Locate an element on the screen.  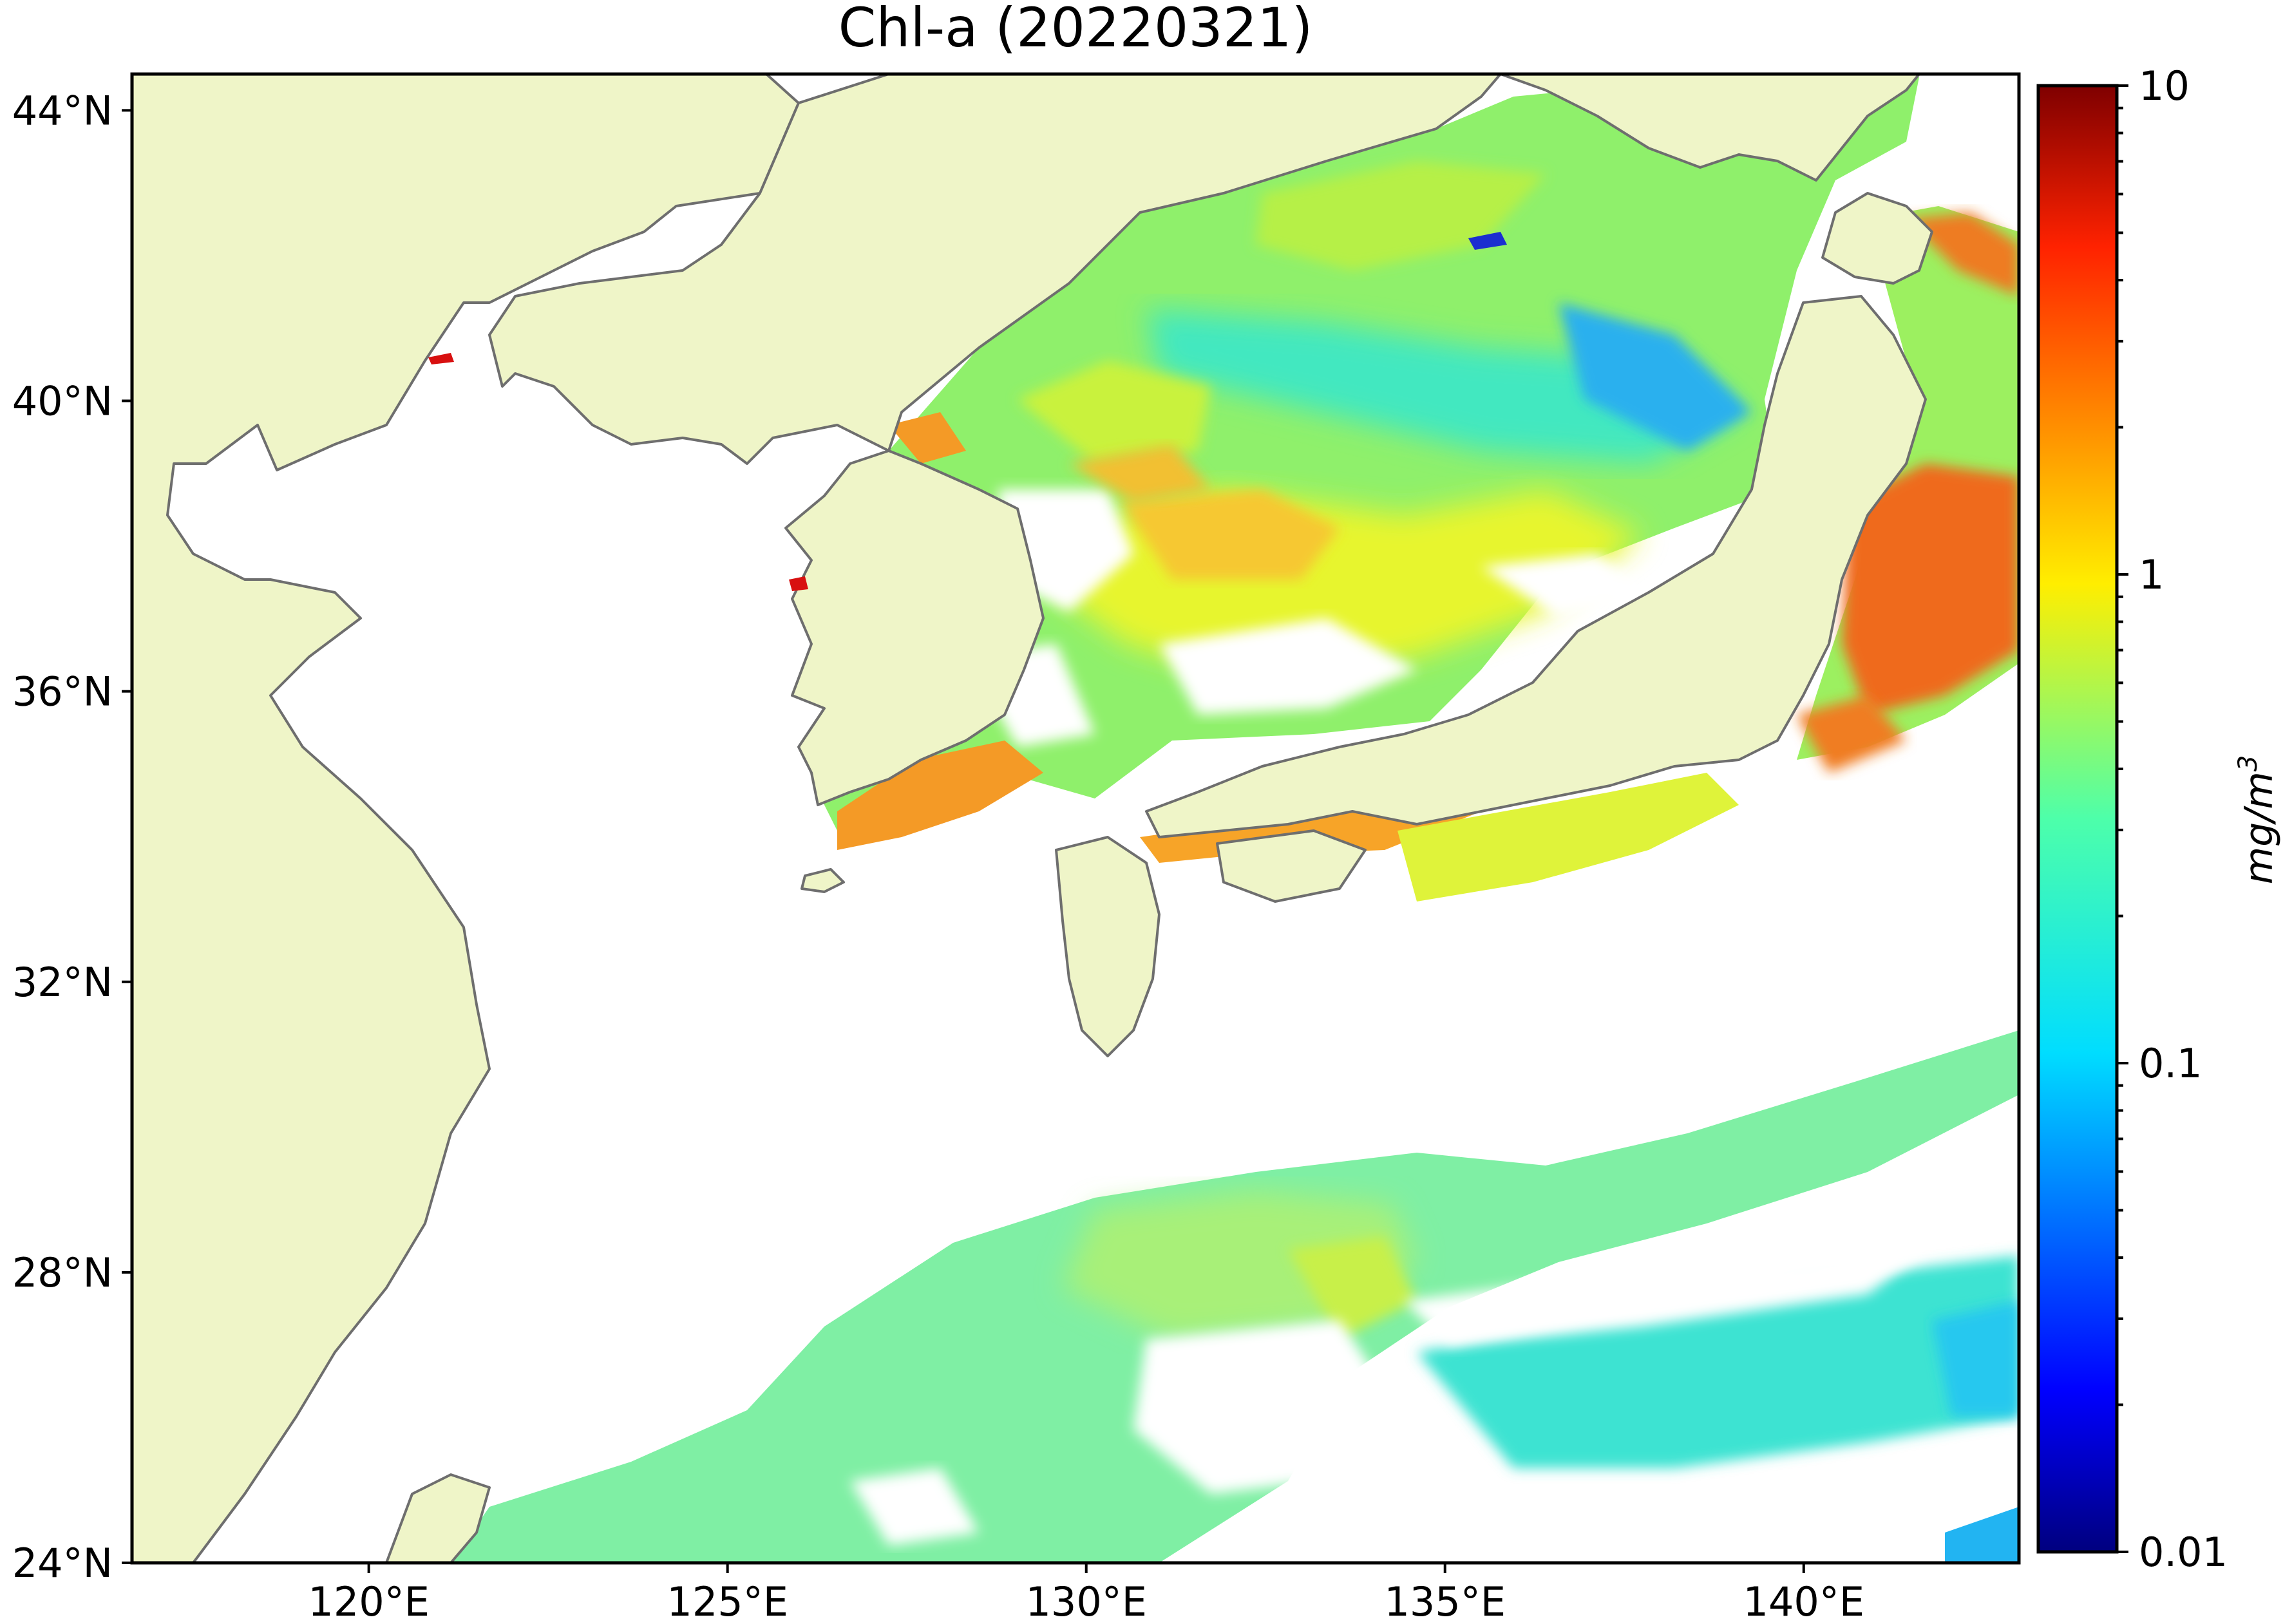
colorbar-tick-label: 0.1 is located at coordinates (2170, 1063).